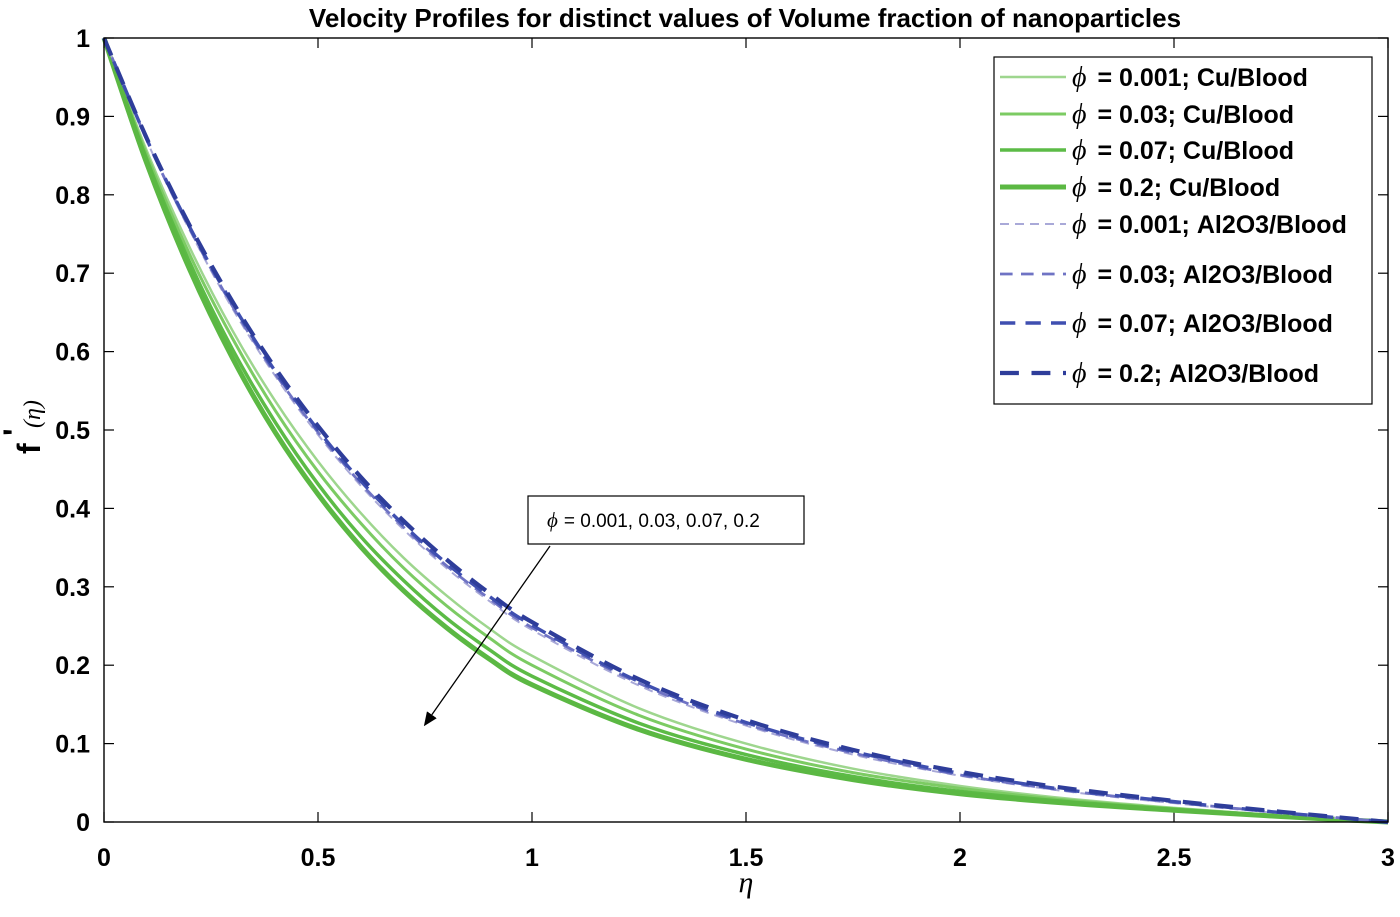 This screenshot has height=917, width=1400. Describe the element at coordinates (83, 39) in the screenshot. I see `y-tick-label: 1` at that location.